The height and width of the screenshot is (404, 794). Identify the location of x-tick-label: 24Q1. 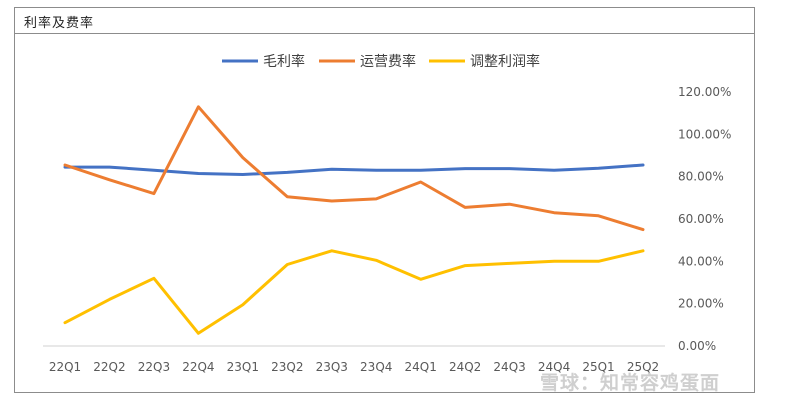
(421, 367).